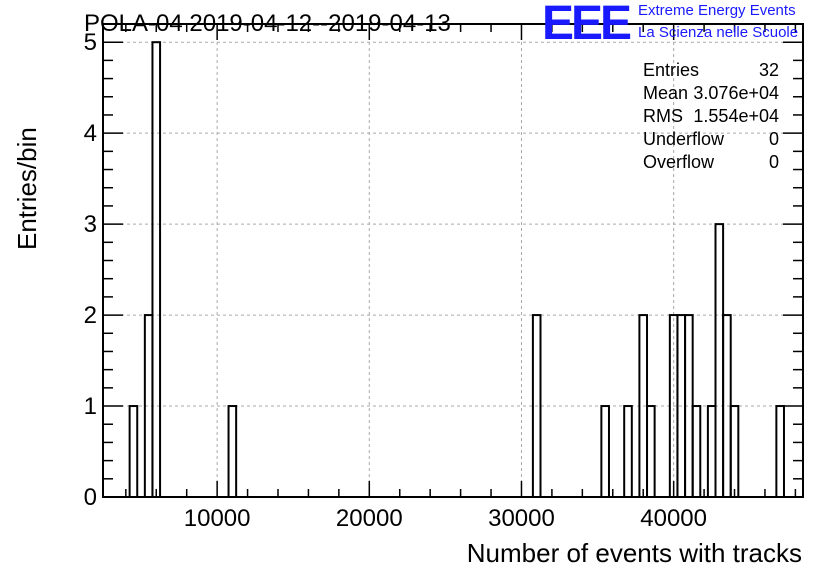  What do you see at coordinates (521, 518) in the screenshot?
I see `x-tick-label-2: 30000` at bounding box center [521, 518].